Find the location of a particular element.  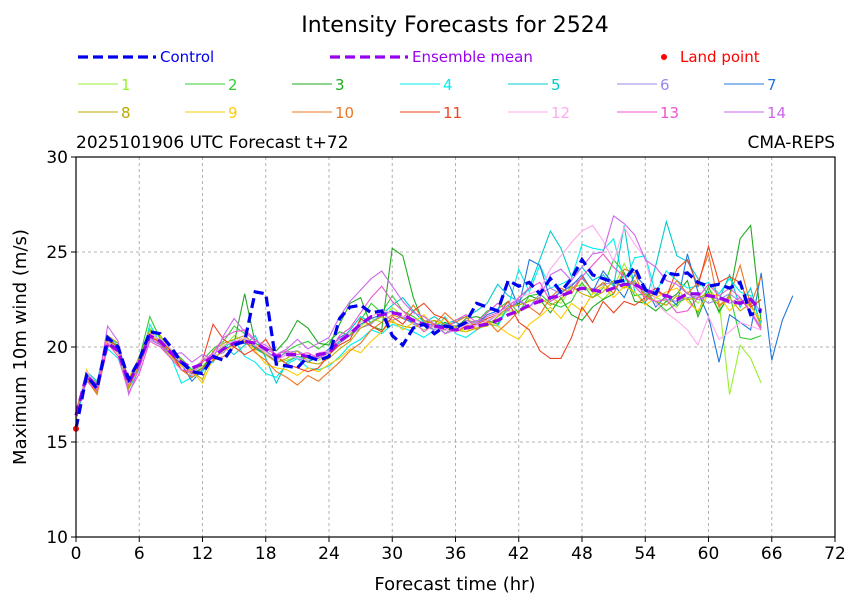

member-legend-label-5: 5 is located at coordinates (556, 85).